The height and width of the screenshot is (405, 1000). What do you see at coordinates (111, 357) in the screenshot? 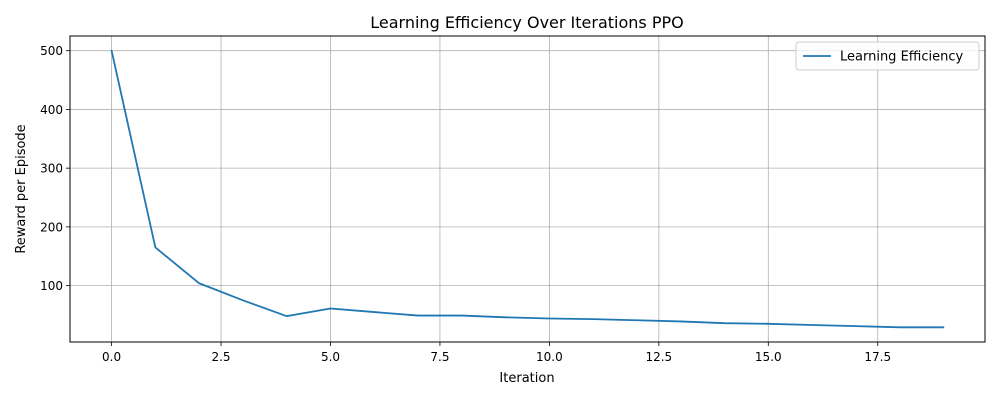
I see `x-tick-label: 0.0` at bounding box center [111, 357].